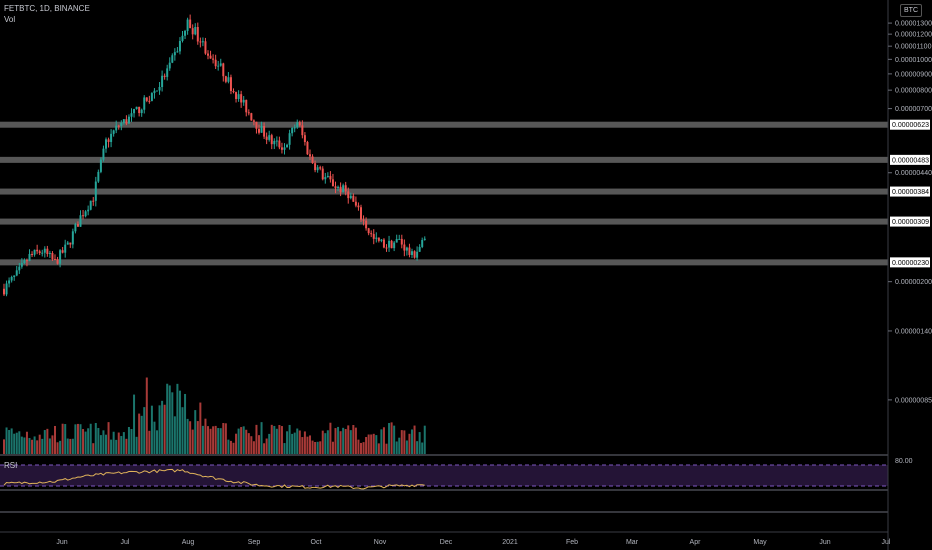 The image size is (932, 550). I want to click on x-tick-label: 2021, so click(510, 542).